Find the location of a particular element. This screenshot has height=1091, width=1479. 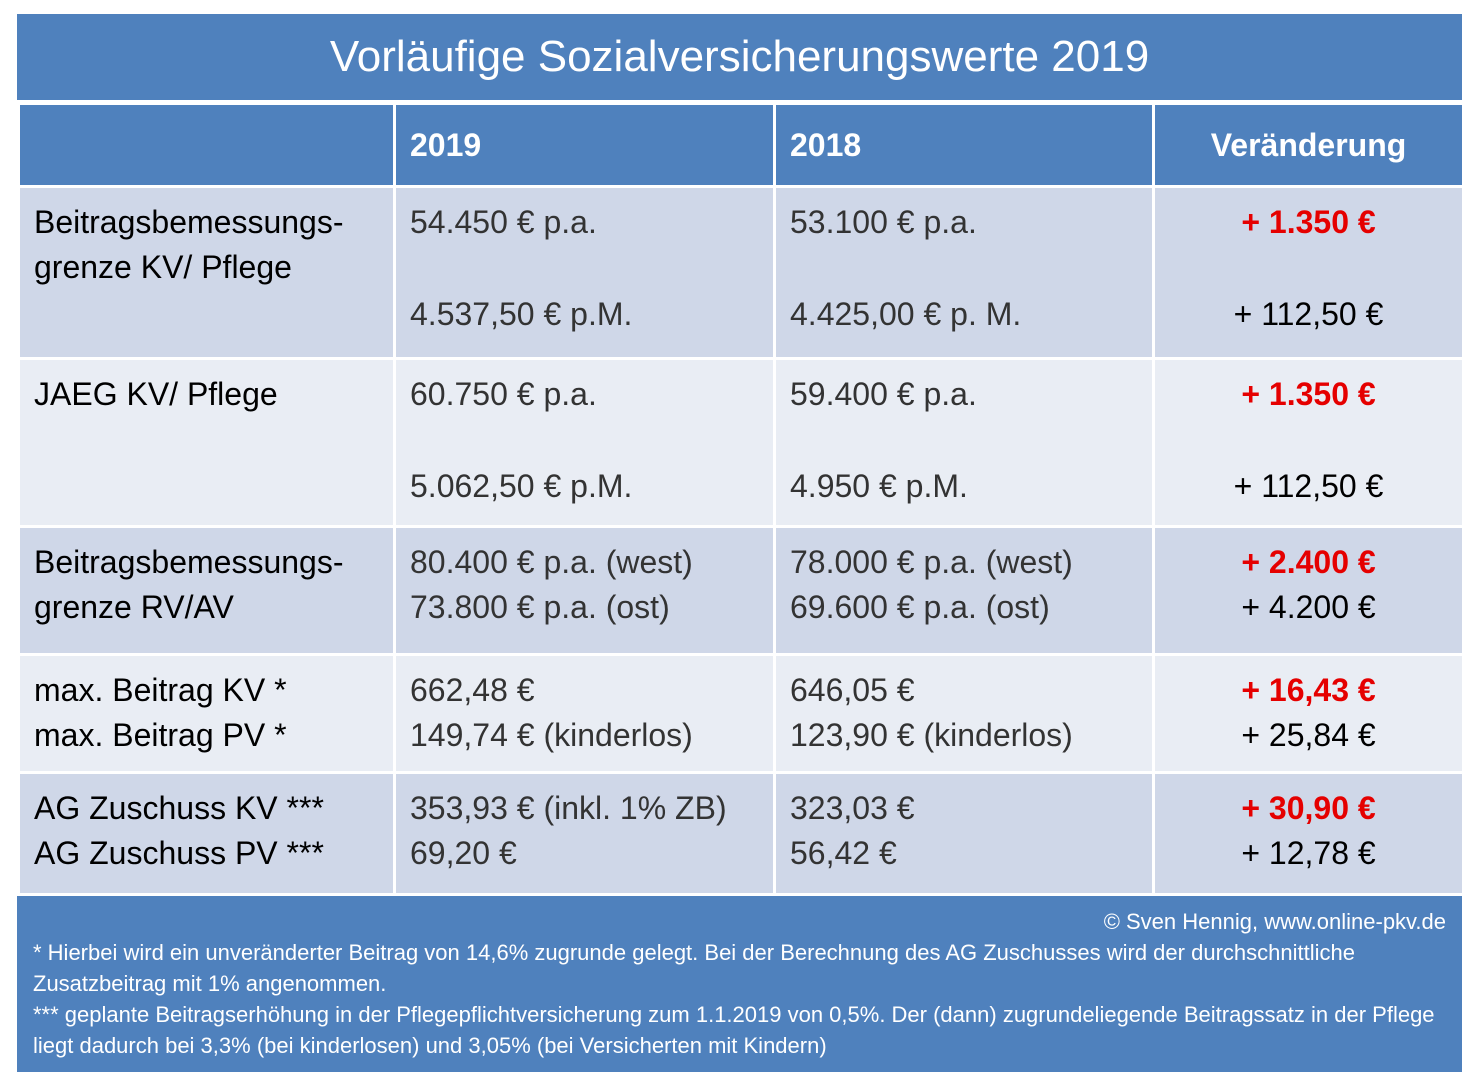

value-change: + 30,90 € + 12,78 € is located at coordinates (1308, 833).